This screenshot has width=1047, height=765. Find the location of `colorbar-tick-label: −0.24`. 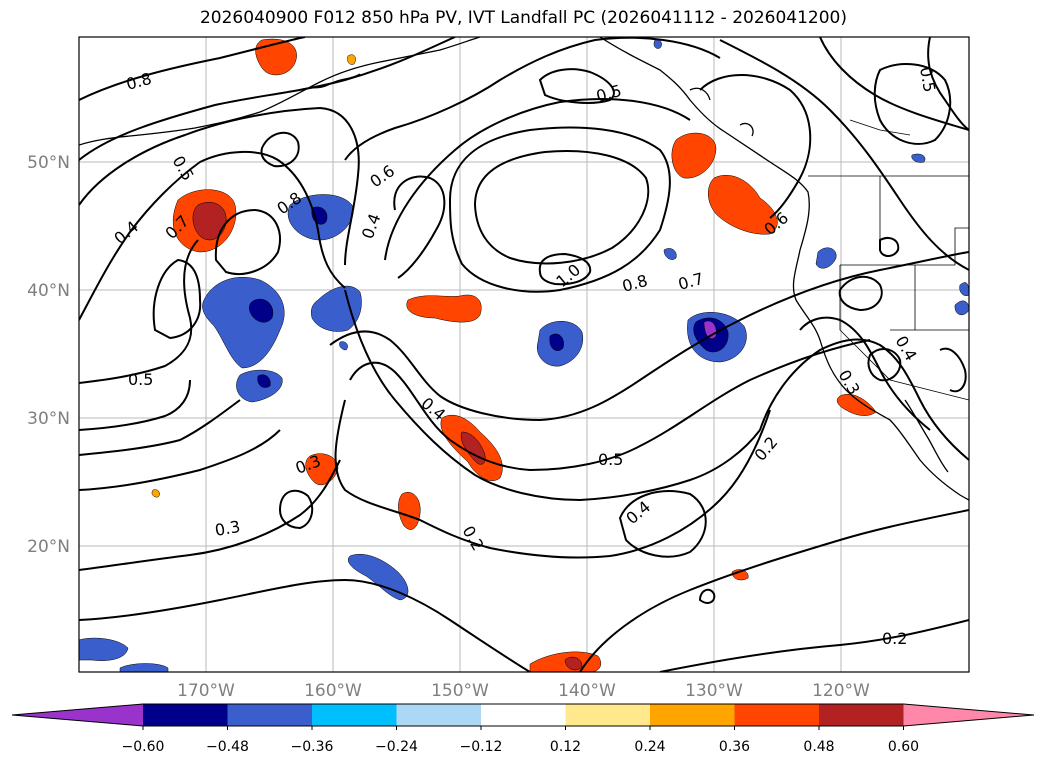

colorbar-tick-label: −0.24 is located at coordinates (396, 747).